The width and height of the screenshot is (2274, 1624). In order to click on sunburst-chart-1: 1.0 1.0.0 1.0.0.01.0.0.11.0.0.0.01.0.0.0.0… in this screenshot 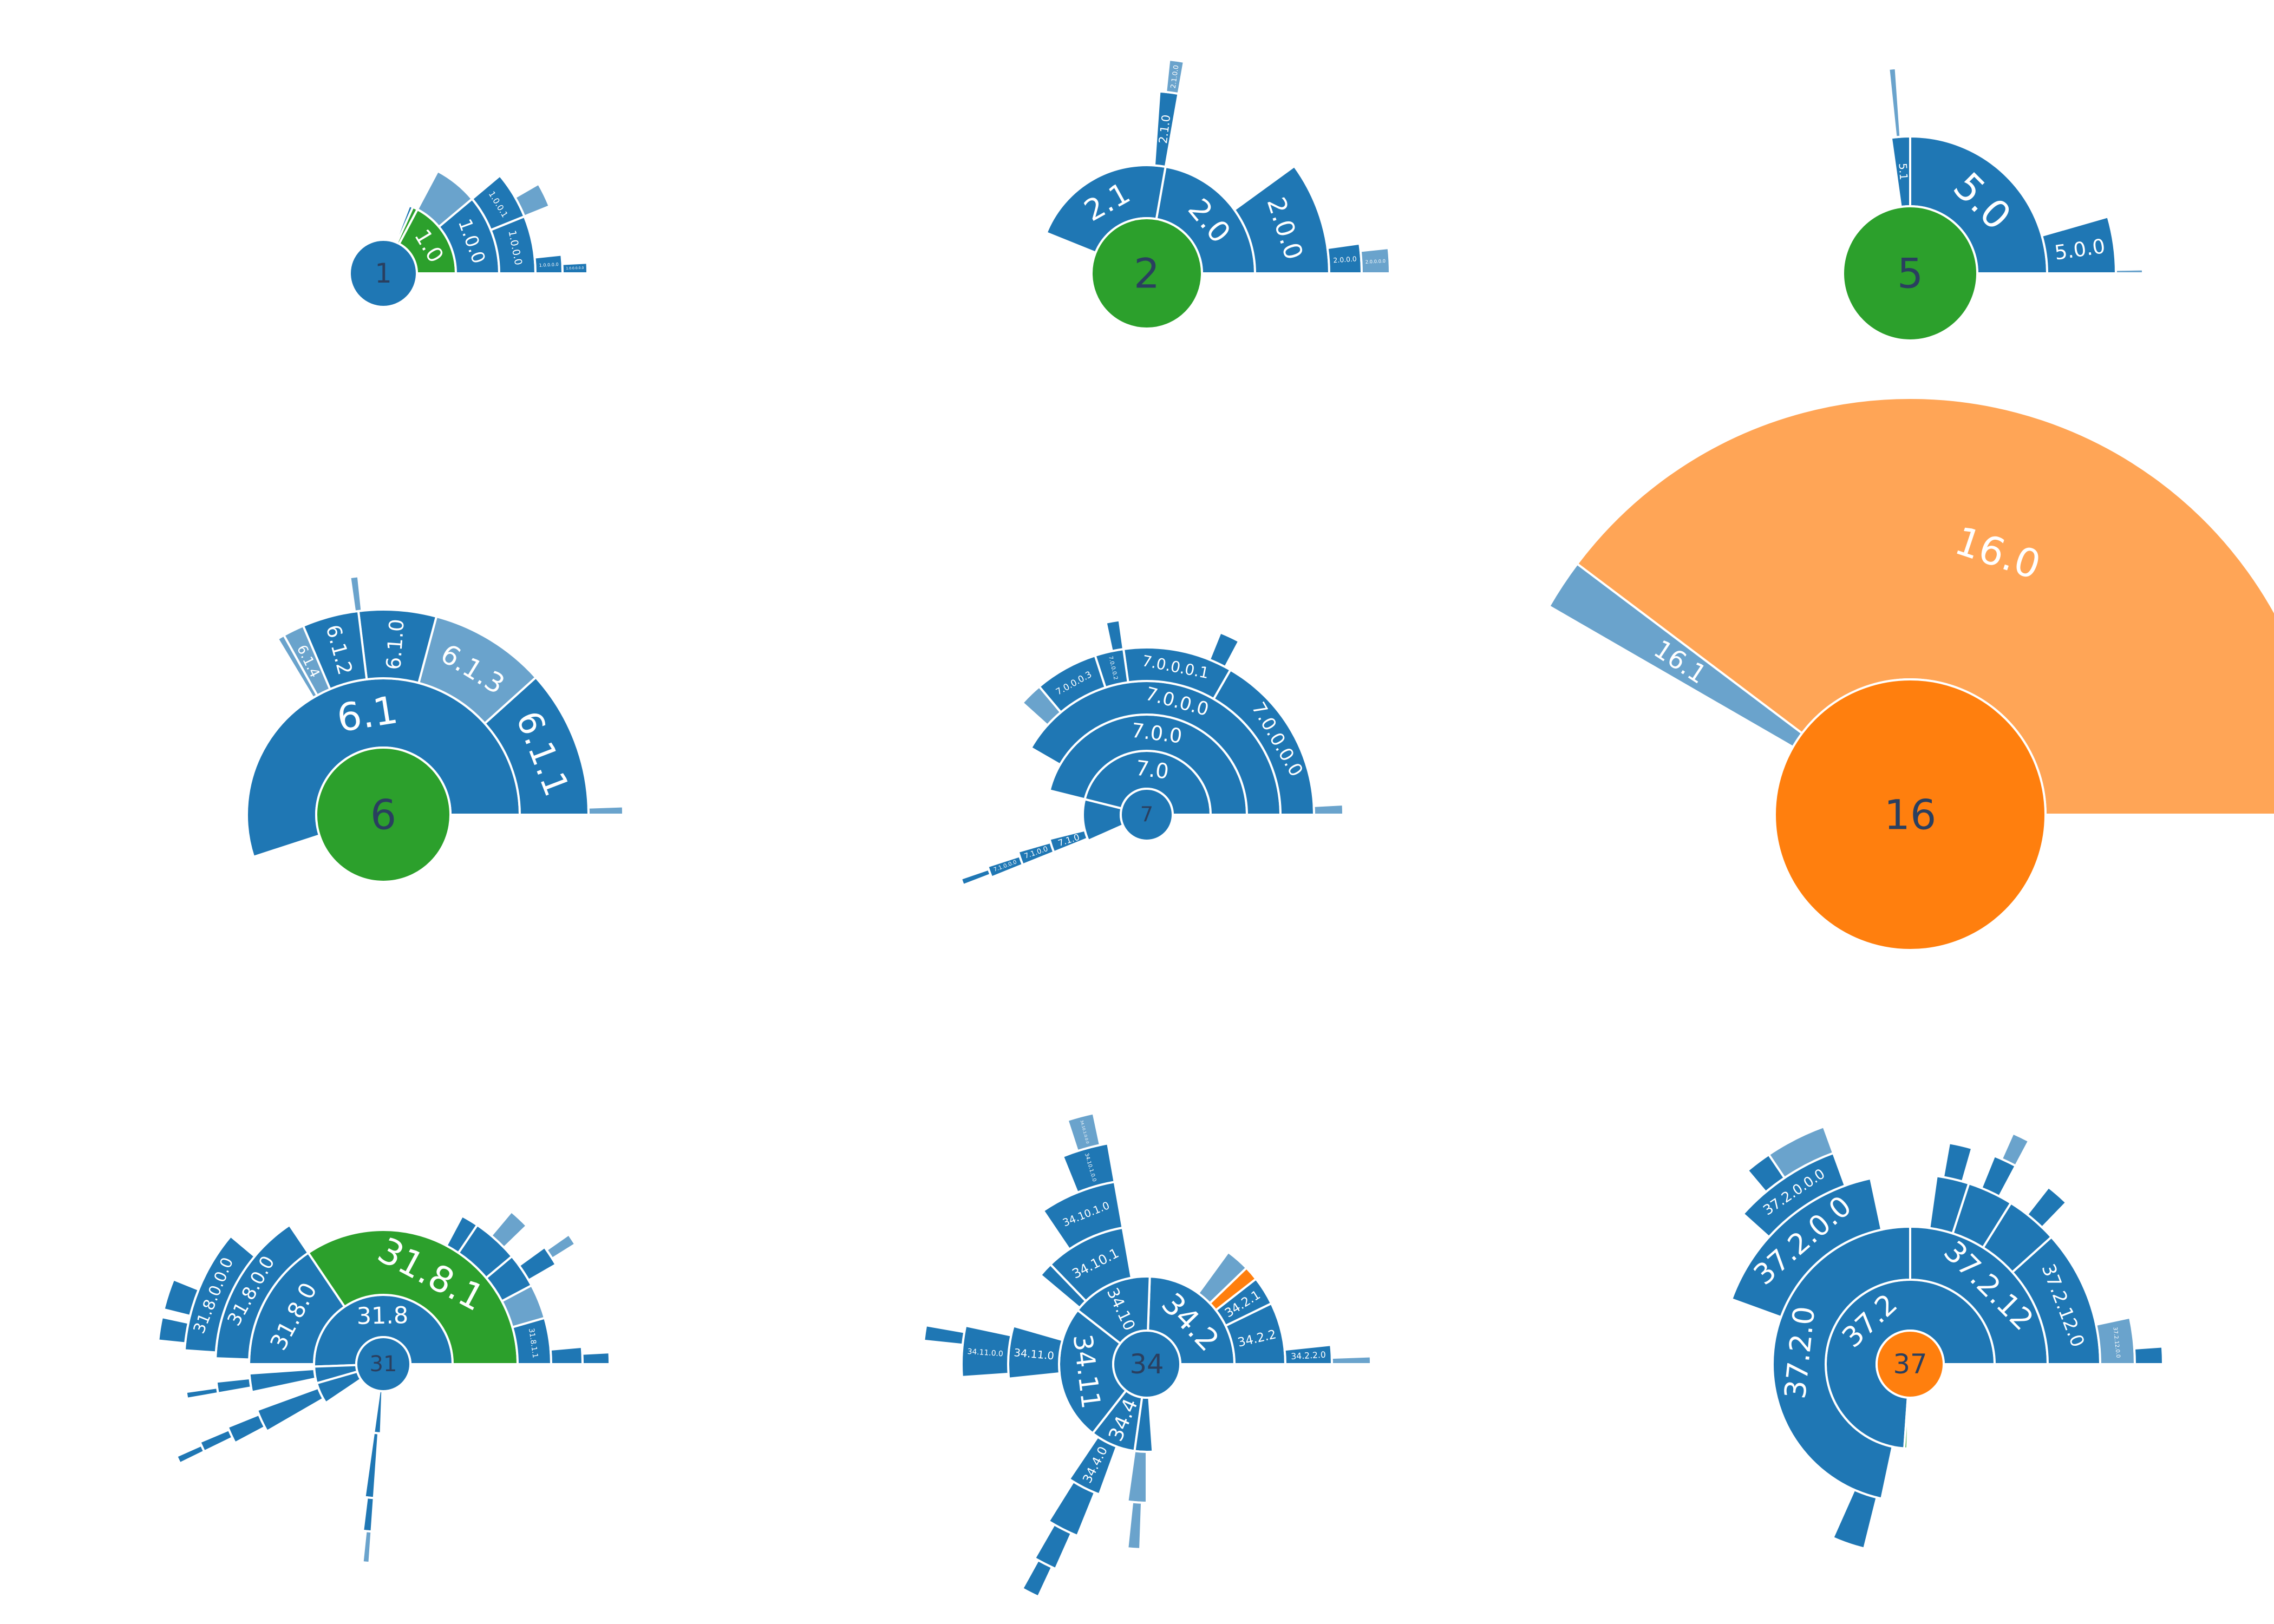, I will do `click(469, 238)`.